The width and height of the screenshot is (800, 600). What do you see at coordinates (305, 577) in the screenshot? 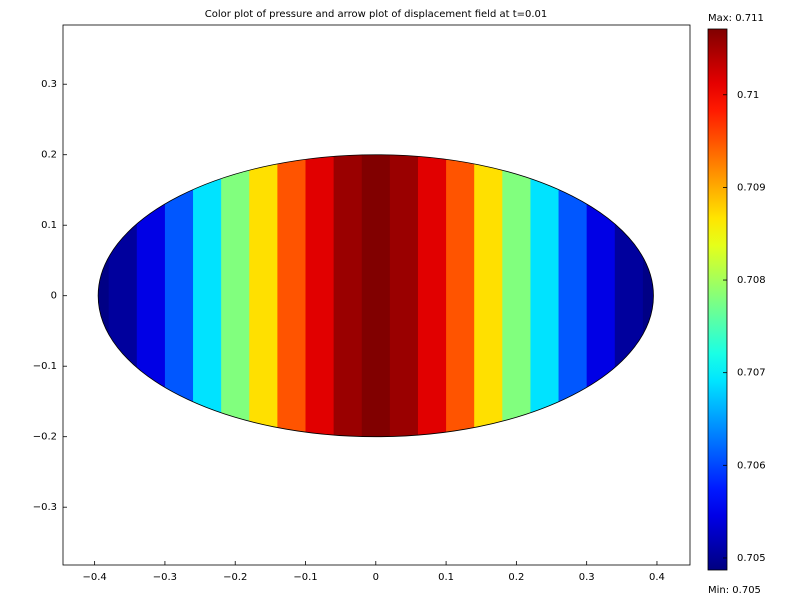
I see `x-tick-label: −0.1` at bounding box center [305, 577].